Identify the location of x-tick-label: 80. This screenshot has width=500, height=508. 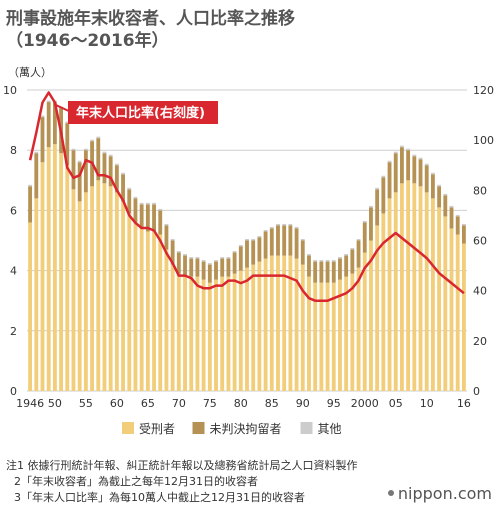
(241, 403).